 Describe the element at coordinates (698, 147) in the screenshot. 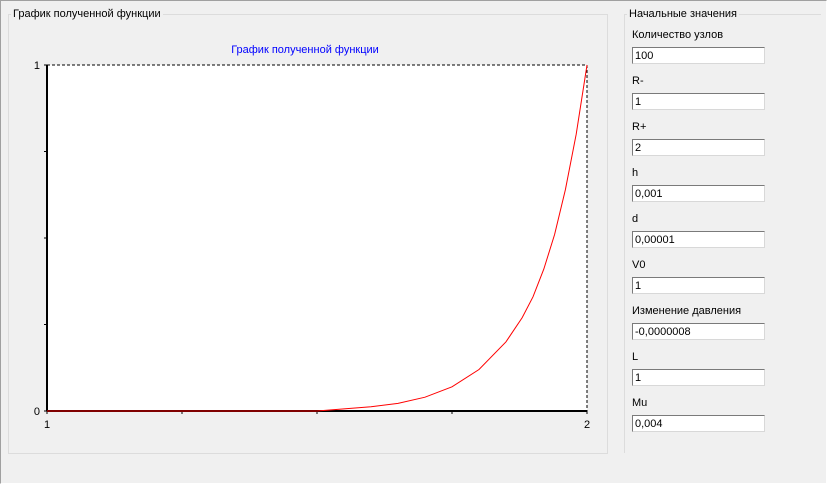

I see `r-plus-input` at that location.